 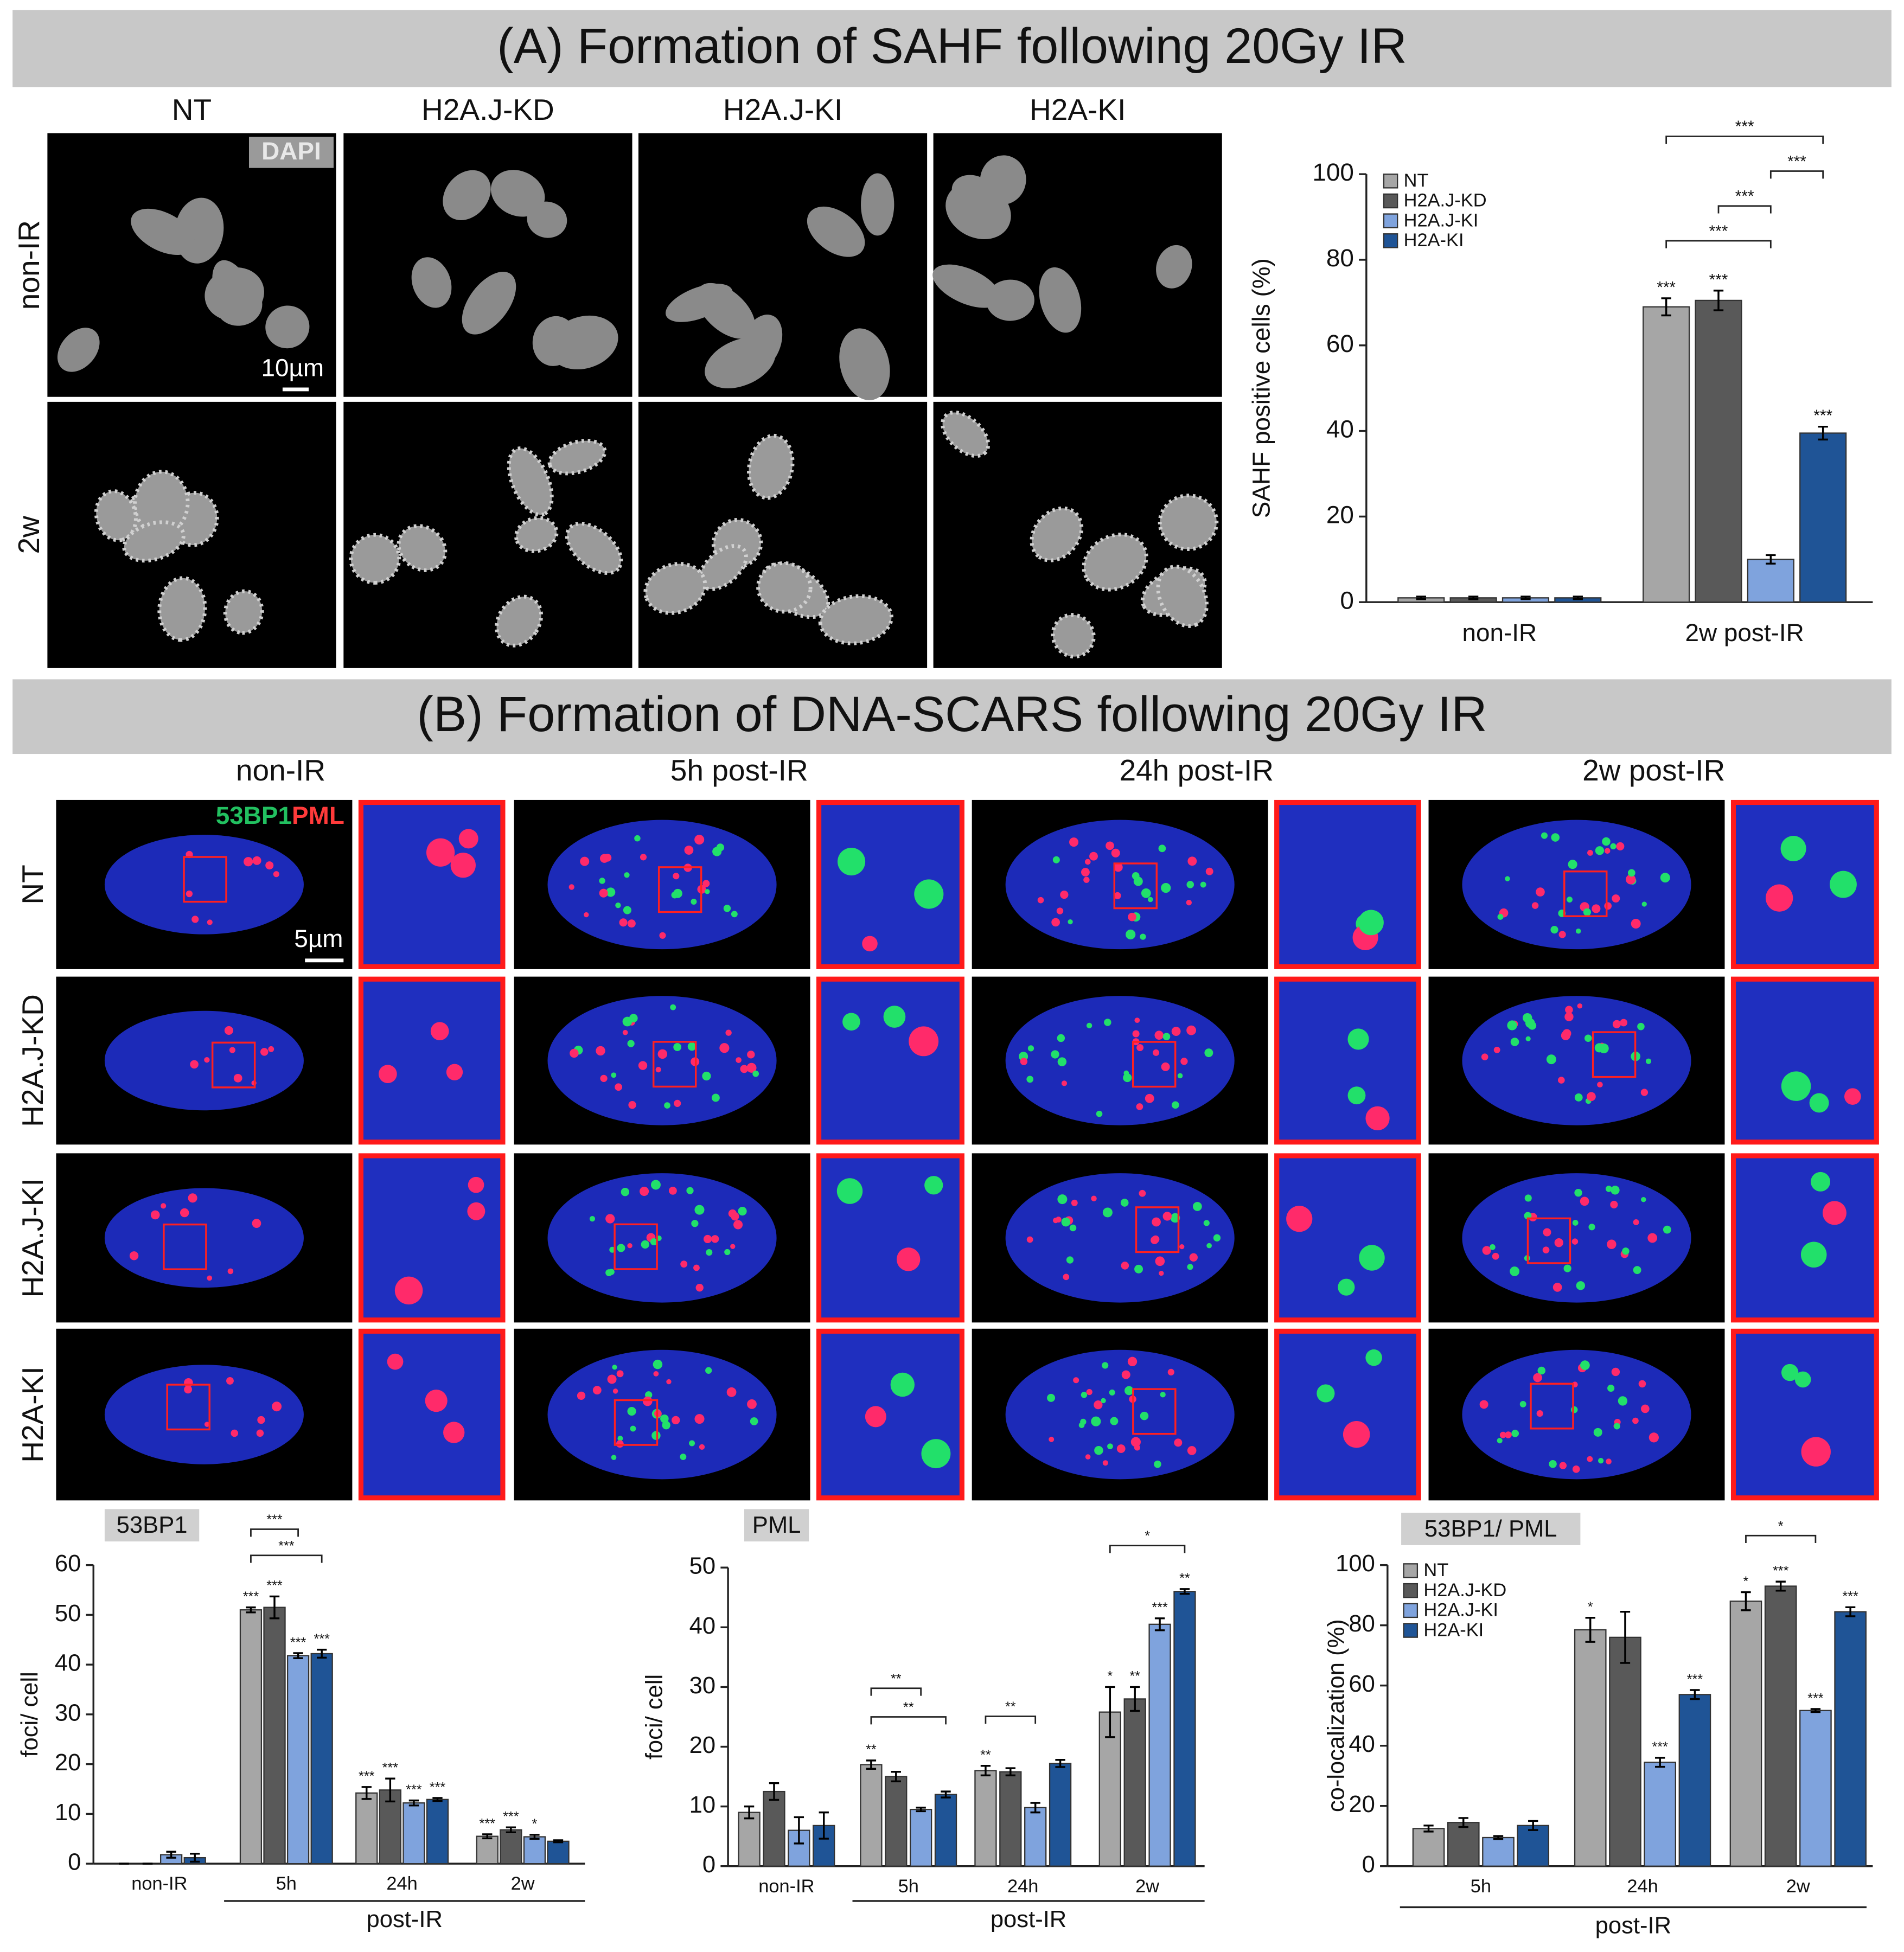 What do you see at coordinates (152, 1525) in the screenshot?
I see `chart-title: 53BP1` at bounding box center [152, 1525].